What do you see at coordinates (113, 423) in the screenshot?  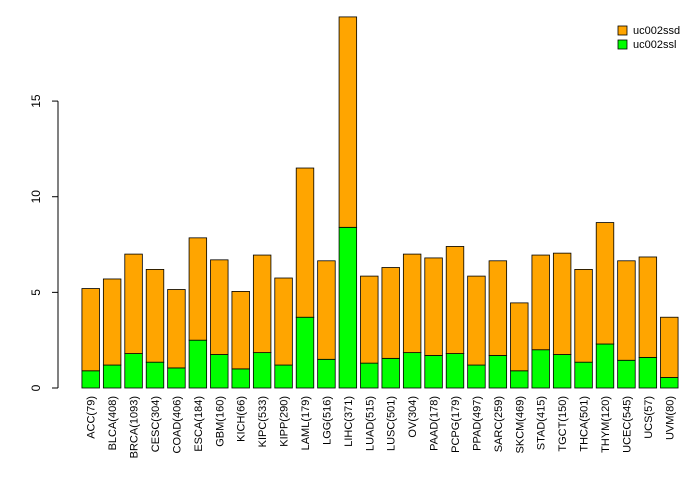 I see `x-tick-label: BLCA(408)` at bounding box center [113, 423].